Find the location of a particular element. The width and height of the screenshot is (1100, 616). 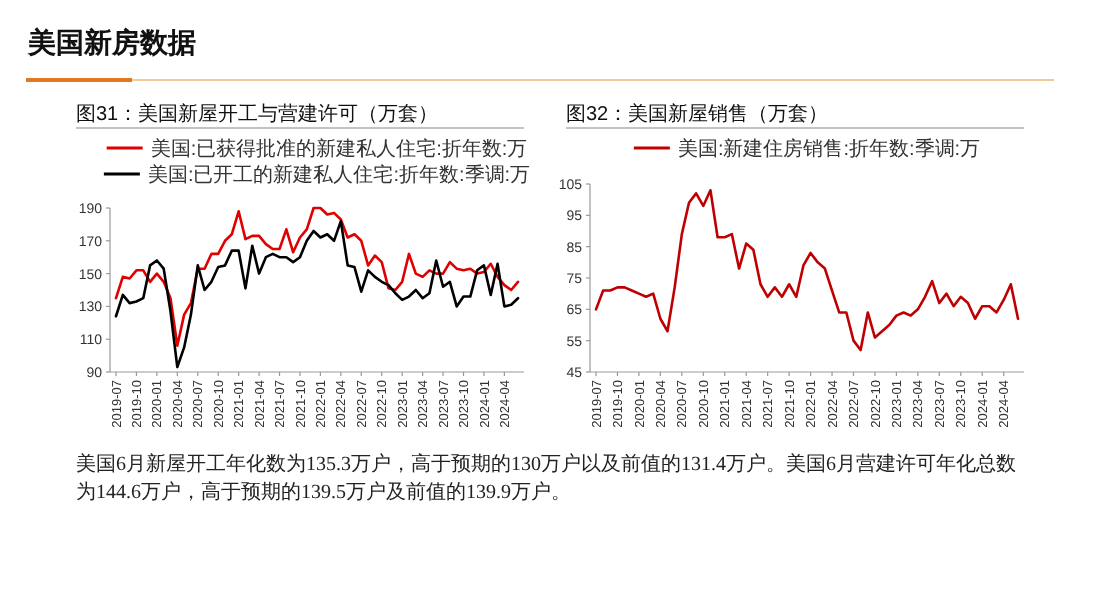

legend-label: 美国:已获得批准的新建私人住宅:折年数:万 is located at coordinates (339, 149).